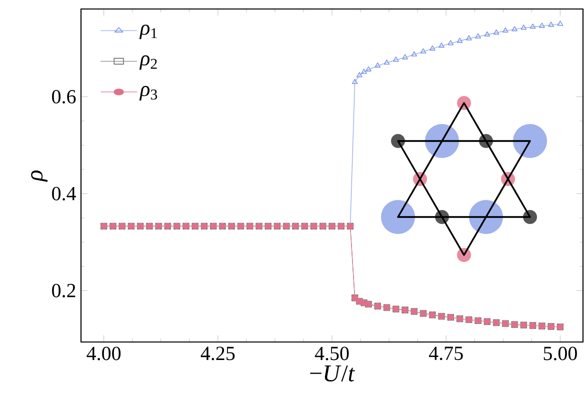 Image resolution: width=585 pixels, height=411 pixels. I want to click on x-tick-label: 4.00, so click(103, 353).